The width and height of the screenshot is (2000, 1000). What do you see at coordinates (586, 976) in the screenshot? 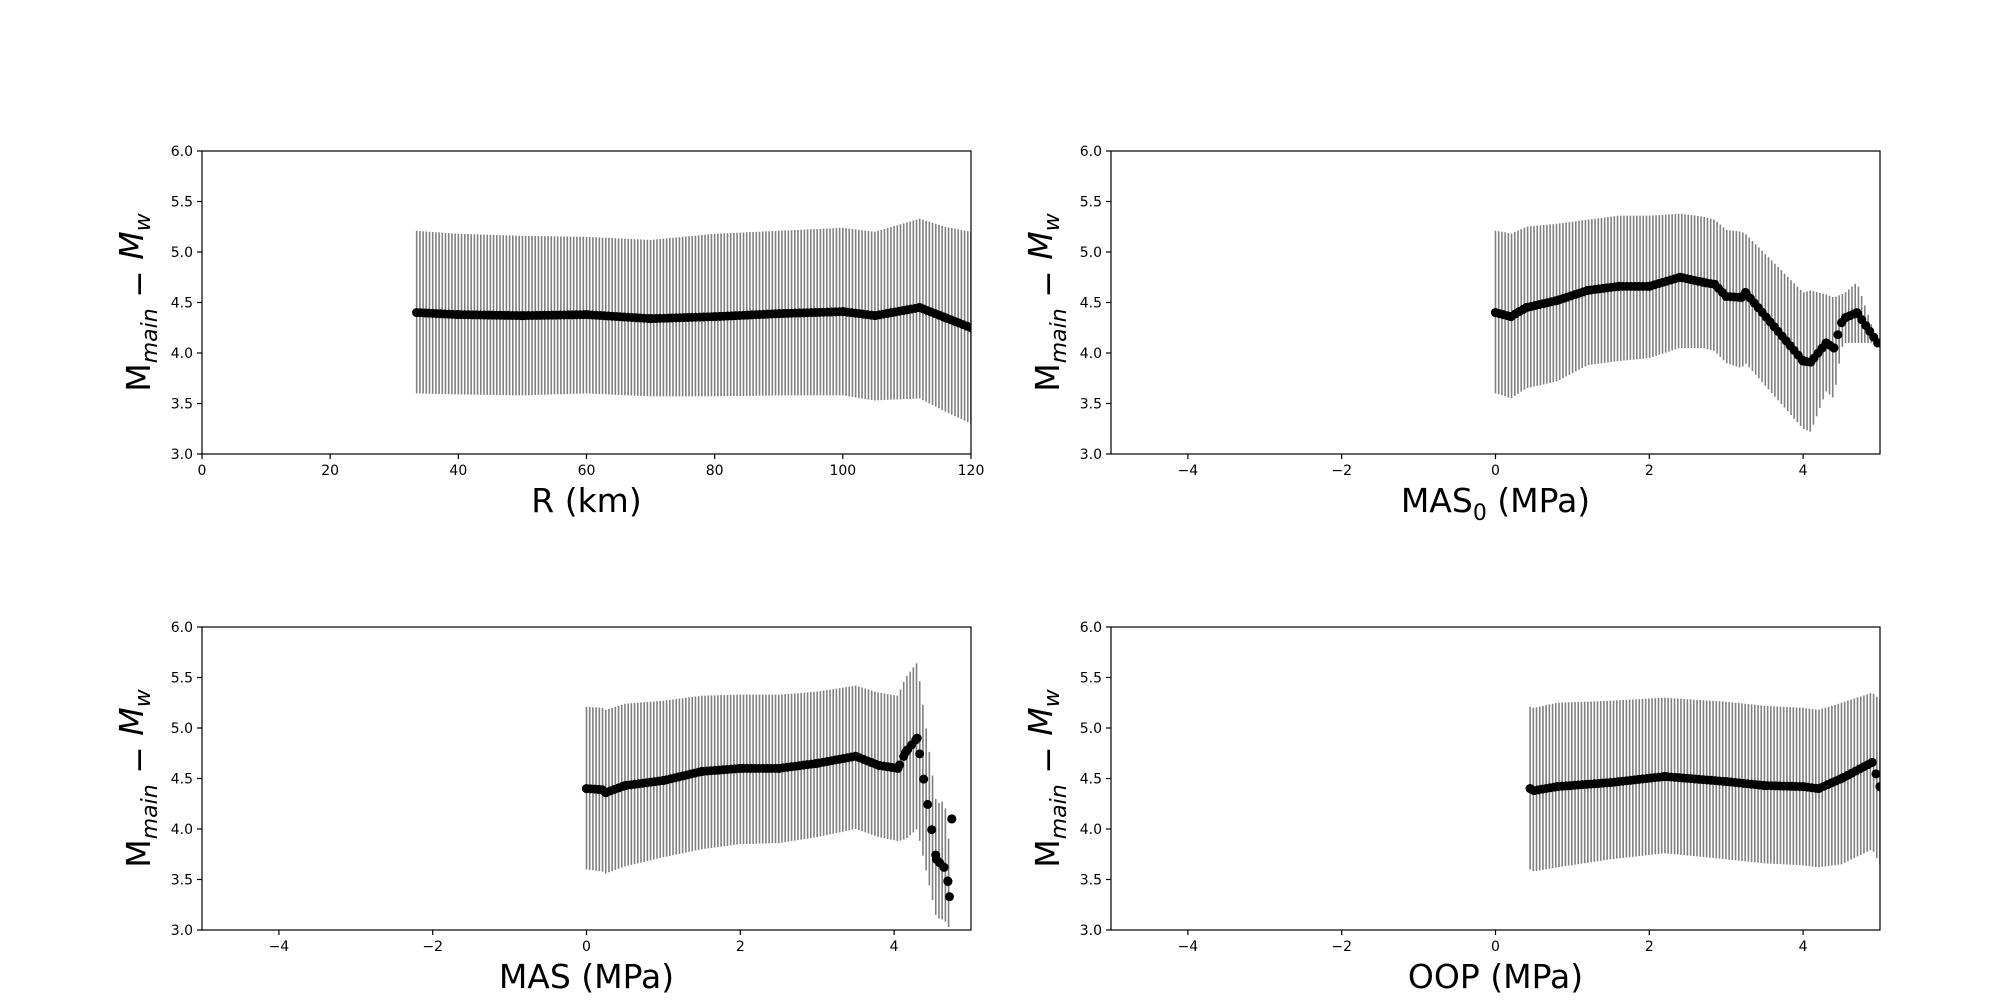
I see `x-axis-label: MAS (MPa)` at bounding box center [586, 976].